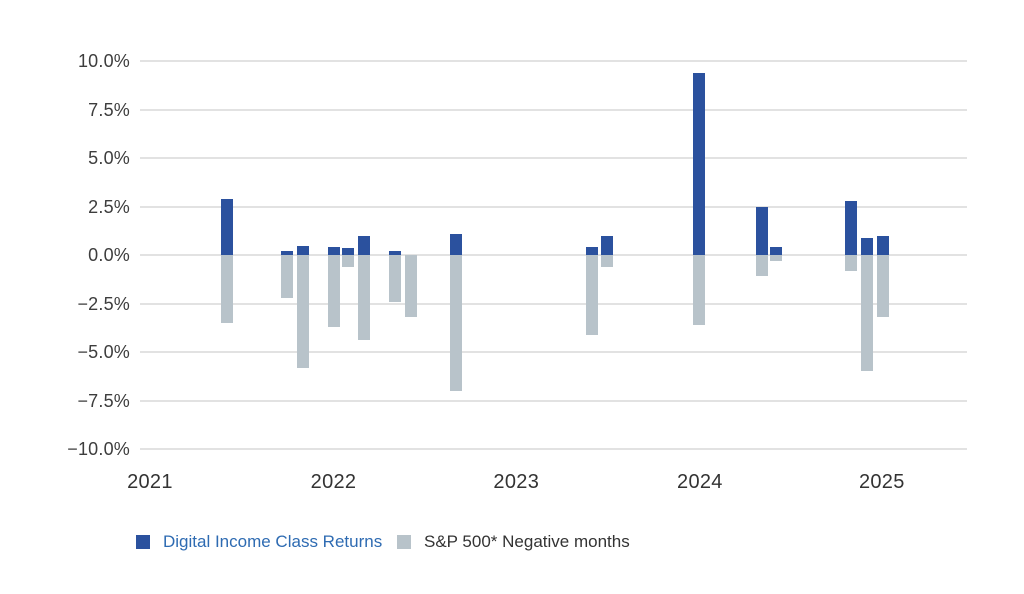  Describe the element at coordinates (103, 400) in the screenshot. I see `y-tick-label: −7.5%` at that location.